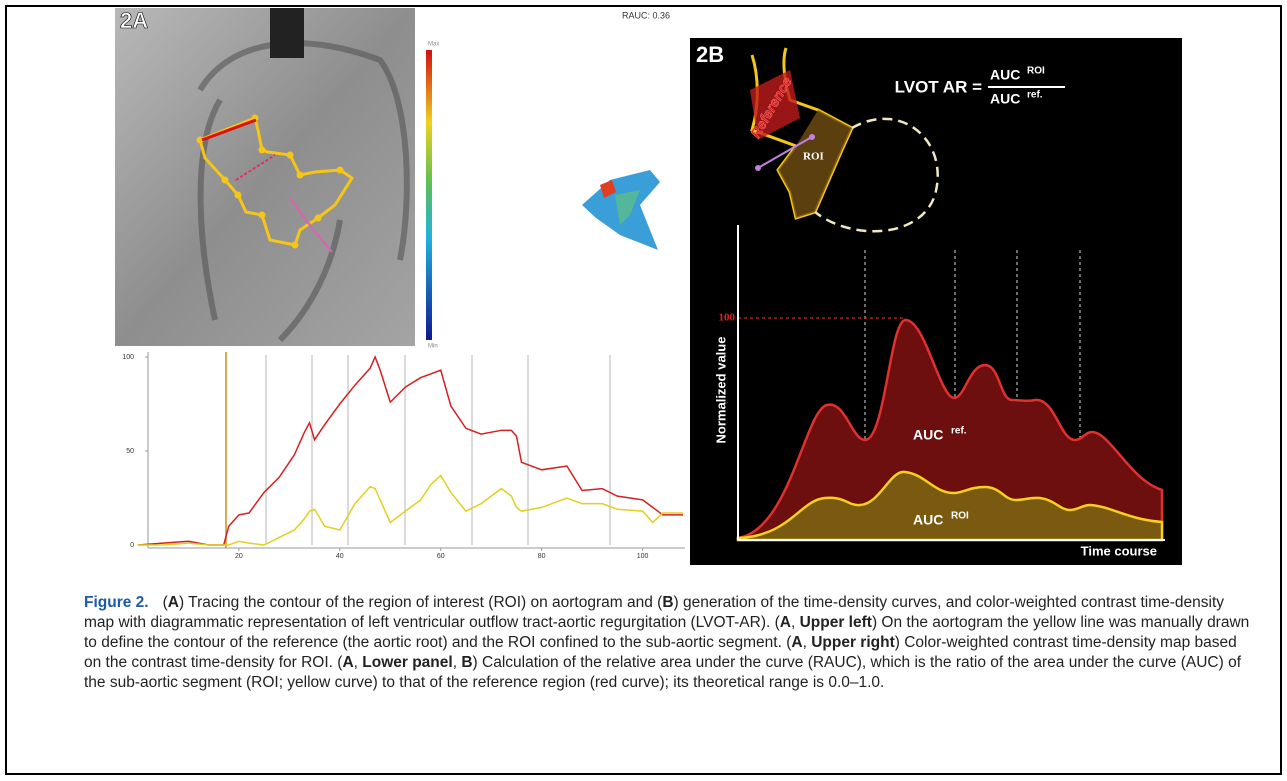 This screenshot has width=1287, height=781. What do you see at coordinates (720, 390) in the screenshot?
I see `b-y-label: Normalized value` at bounding box center [720, 390].